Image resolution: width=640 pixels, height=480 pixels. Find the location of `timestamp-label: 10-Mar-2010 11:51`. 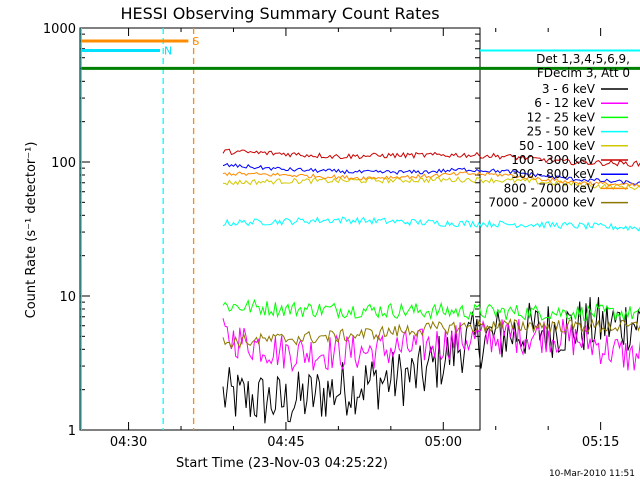

timestamp-label: 10-Mar-2010 11:51 is located at coordinates (592, 474).